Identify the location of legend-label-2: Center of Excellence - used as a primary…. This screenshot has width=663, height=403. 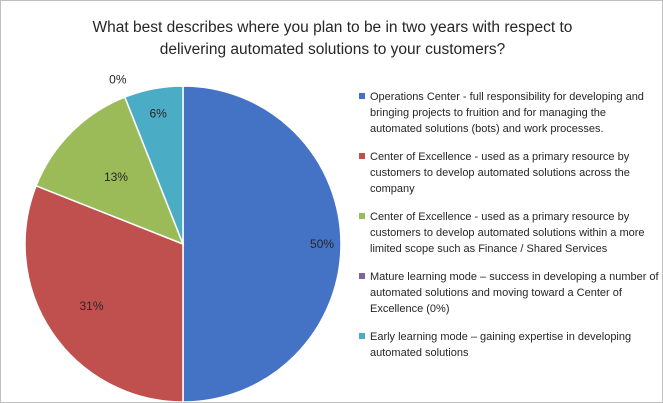
(507, 233).